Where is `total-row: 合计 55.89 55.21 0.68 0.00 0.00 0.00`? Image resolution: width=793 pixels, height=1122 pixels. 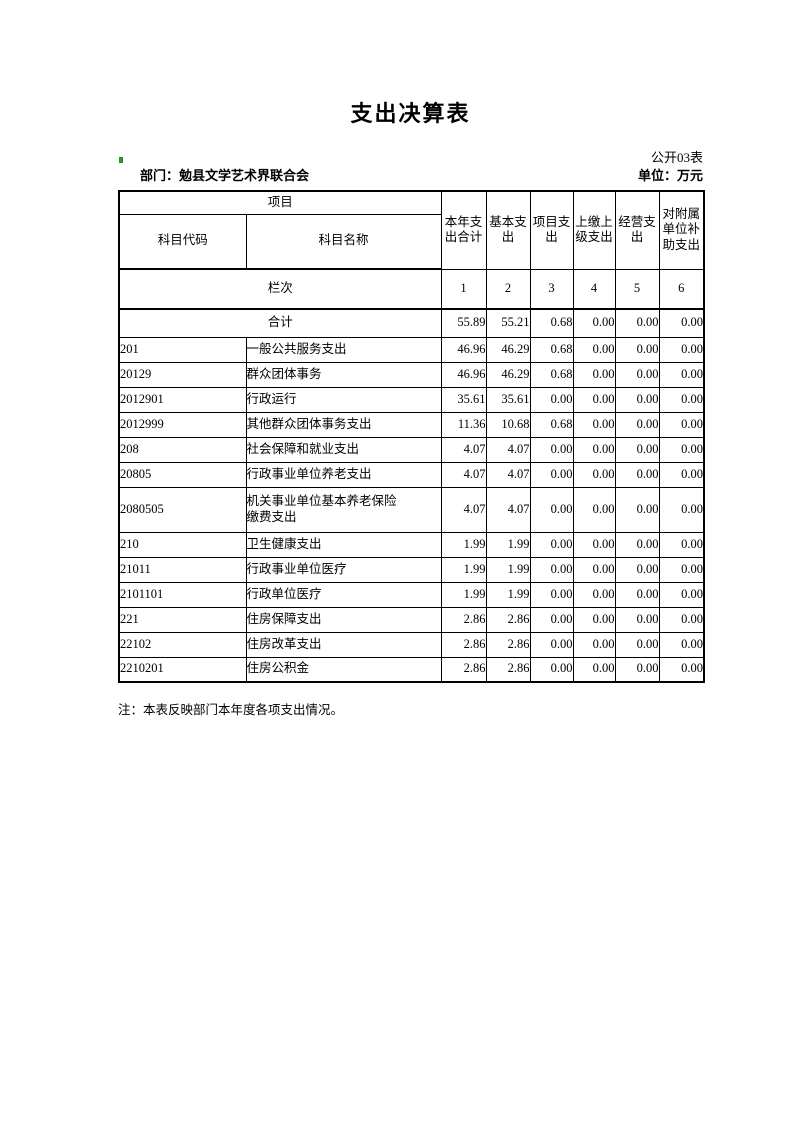
total-row: 合计 55.89 55.21 0.68 0.00 0.00 0.00 is located at coordinates (411, 323).